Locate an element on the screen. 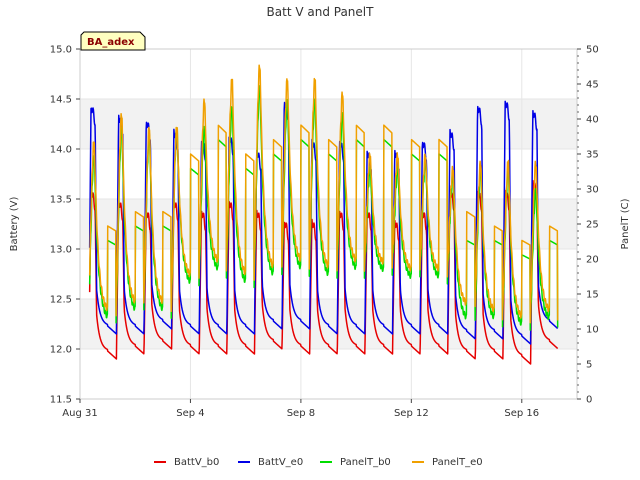 This screenshot has width=640, height=480. y2-tick-label: 15 is located at coordinates (592, 295).